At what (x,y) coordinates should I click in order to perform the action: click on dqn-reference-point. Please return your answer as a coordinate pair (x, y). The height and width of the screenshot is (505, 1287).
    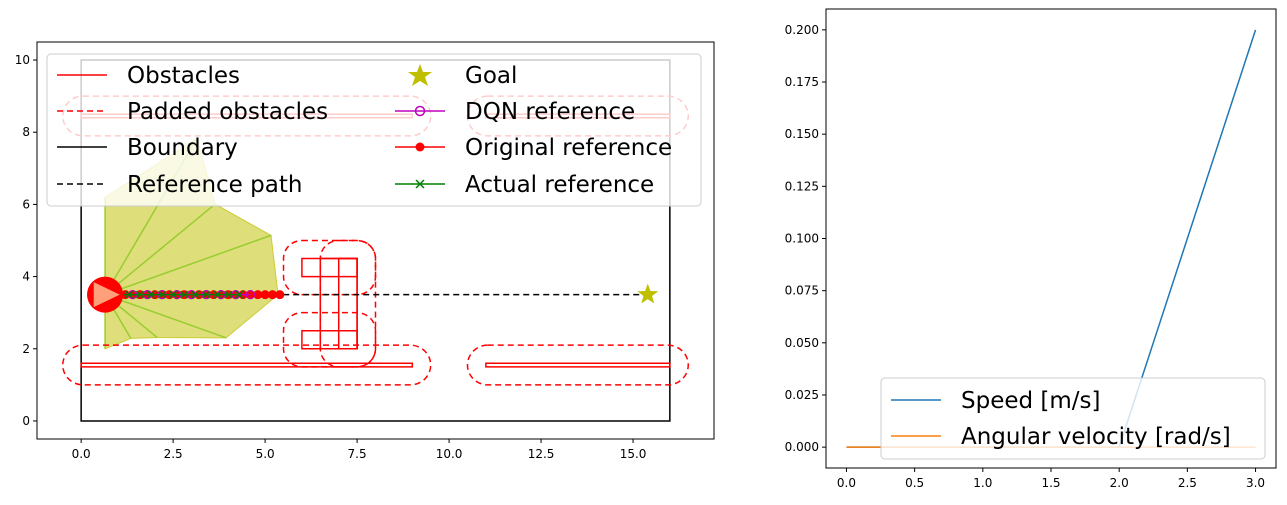
    Looking at the image, I should click on (250, 295).